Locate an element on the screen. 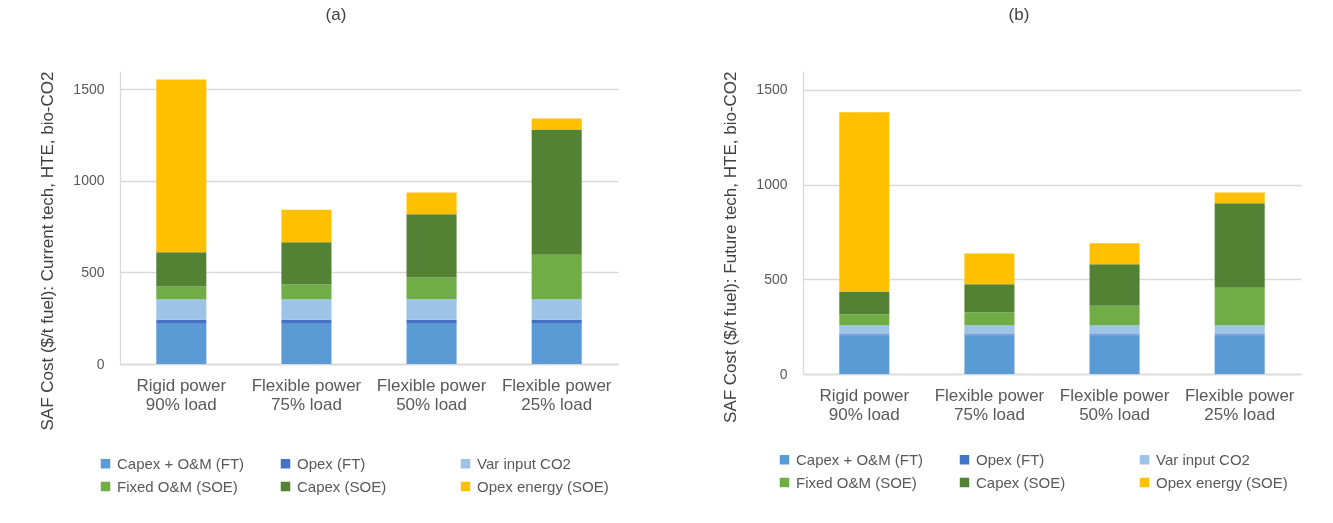 This screenshot has height=523, width=1333. y-axis-title: SAF Cost ($/t fuel): Future tech, HTE, bio-CO2 is located at coordinates (731, 247).